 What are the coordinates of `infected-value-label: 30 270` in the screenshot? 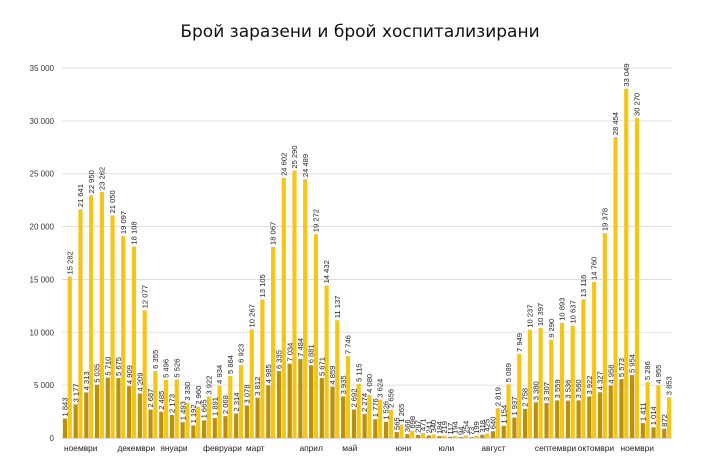 It's located at (637, 104).